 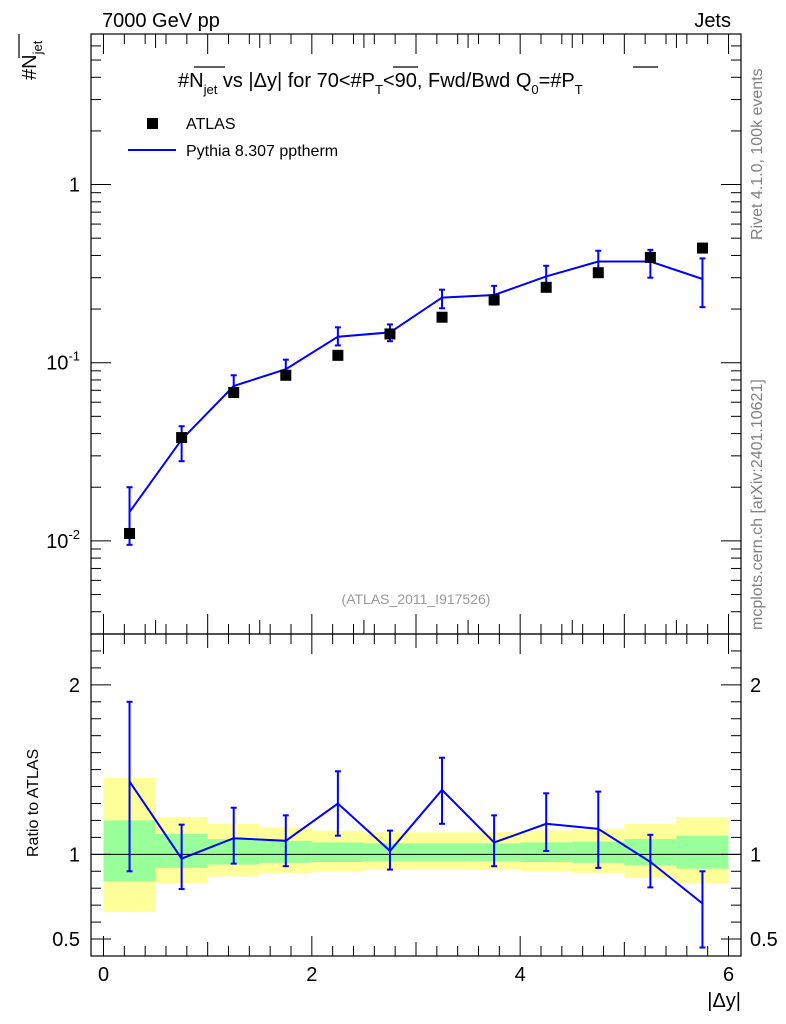 What do you see at coordinates (33, 803) in the screenshot?
I see `ratio-ylabel: Ratio to ATLAS` at bounding box center [33, 803].